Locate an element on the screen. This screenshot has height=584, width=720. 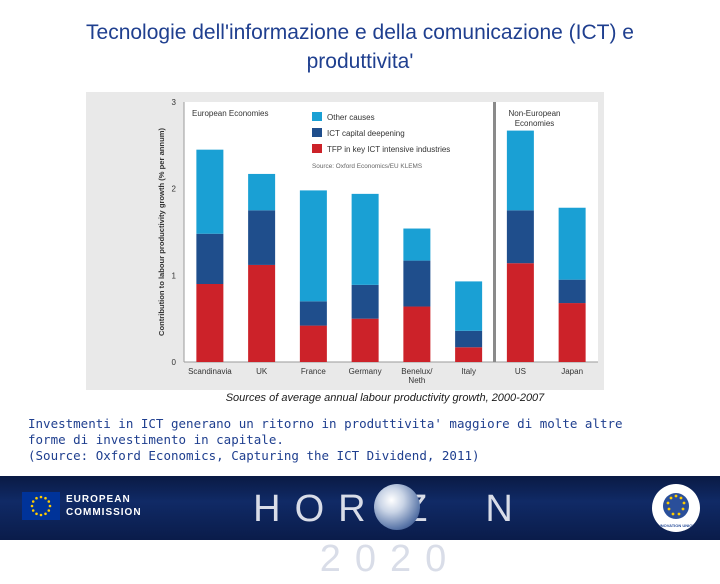
european-commission-logo: EUROPEAN COMMISSION is located at coordinates (104, 506).